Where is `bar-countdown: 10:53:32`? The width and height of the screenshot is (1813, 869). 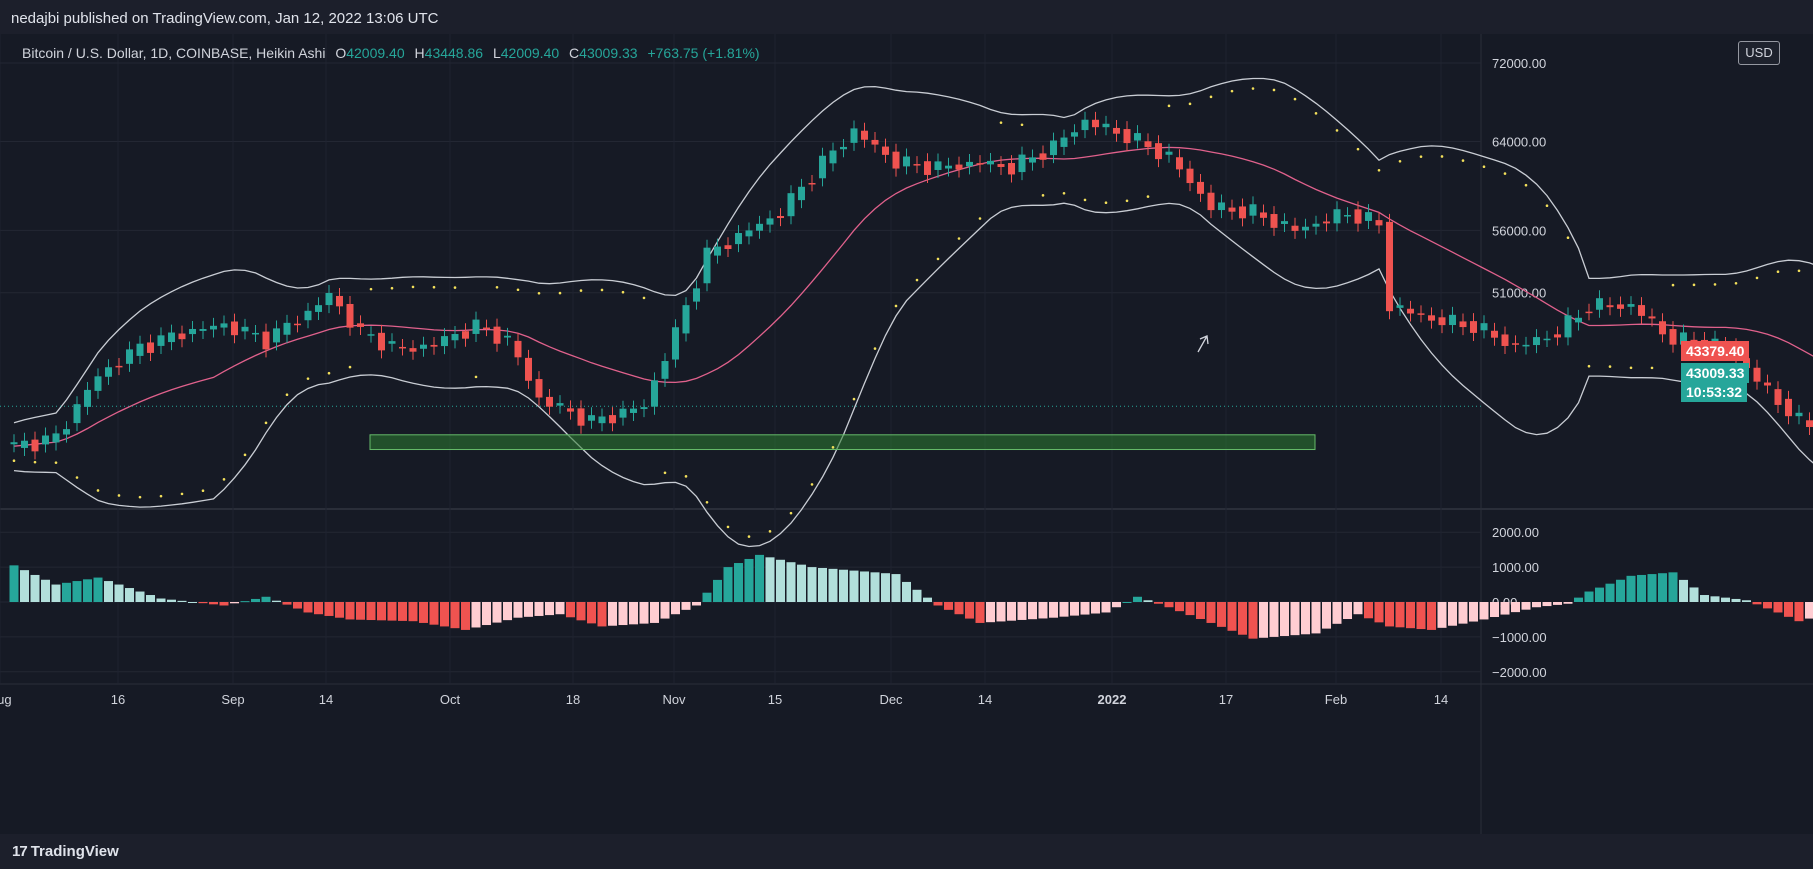 bar-countdown: 10:53:32 is located at coordinates (1714, 392).